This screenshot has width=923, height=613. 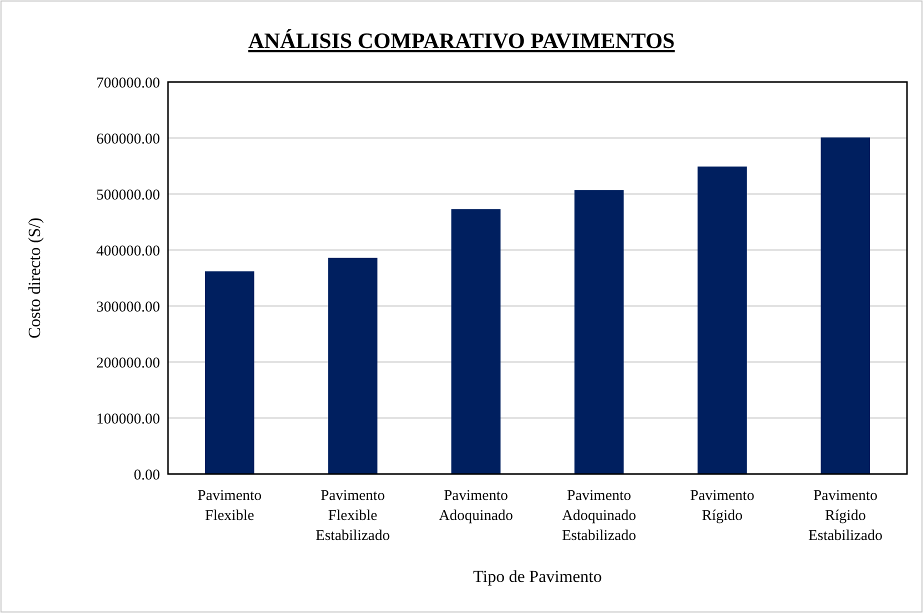 What do you see at coordinates (128, 307) in the screenshot?
I see `y-tick-label: 300000.00` at bounding box center [128, 307].